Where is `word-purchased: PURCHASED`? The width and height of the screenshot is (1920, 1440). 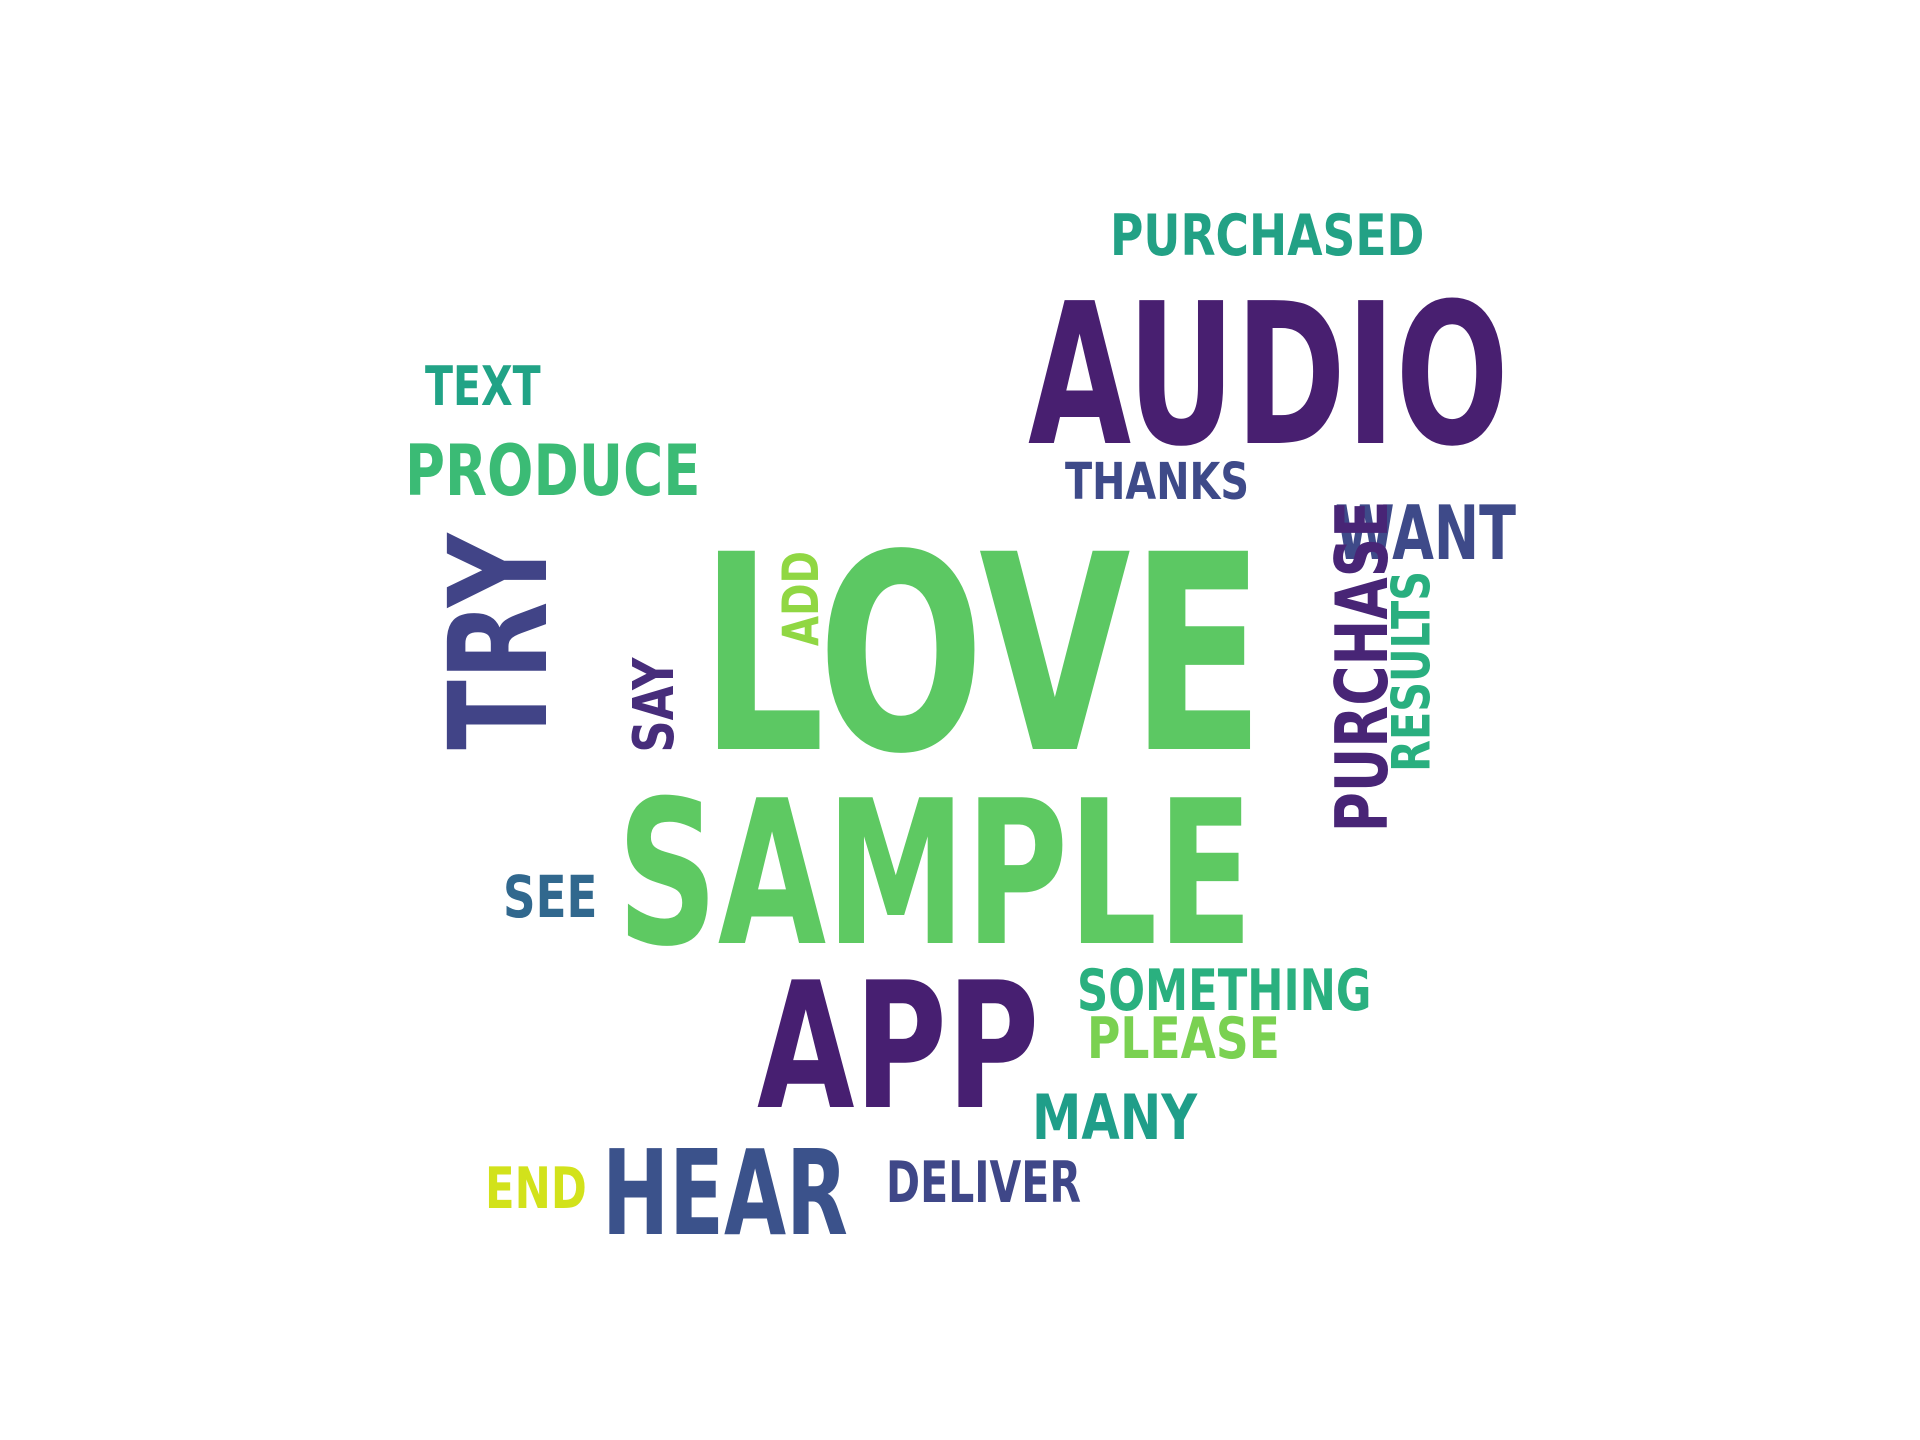
word-purchased: PURCHASED is located at coordinates (1267, 236).